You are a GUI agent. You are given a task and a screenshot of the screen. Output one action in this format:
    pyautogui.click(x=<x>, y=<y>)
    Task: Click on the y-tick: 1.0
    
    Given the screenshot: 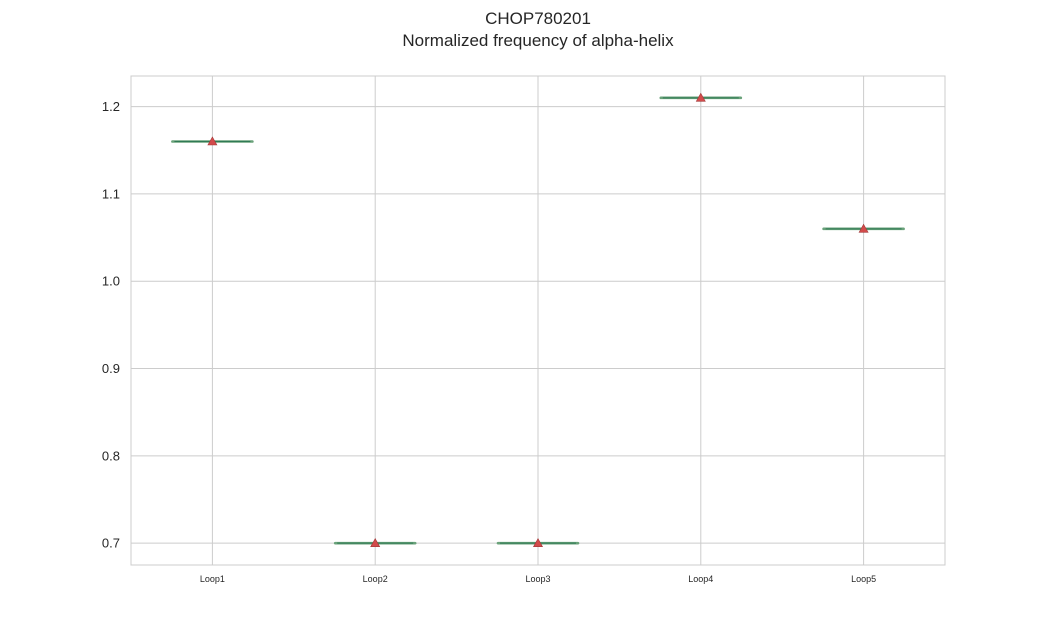 What is the action you would take?
    pyautogui.click(x=111, y=281)
    